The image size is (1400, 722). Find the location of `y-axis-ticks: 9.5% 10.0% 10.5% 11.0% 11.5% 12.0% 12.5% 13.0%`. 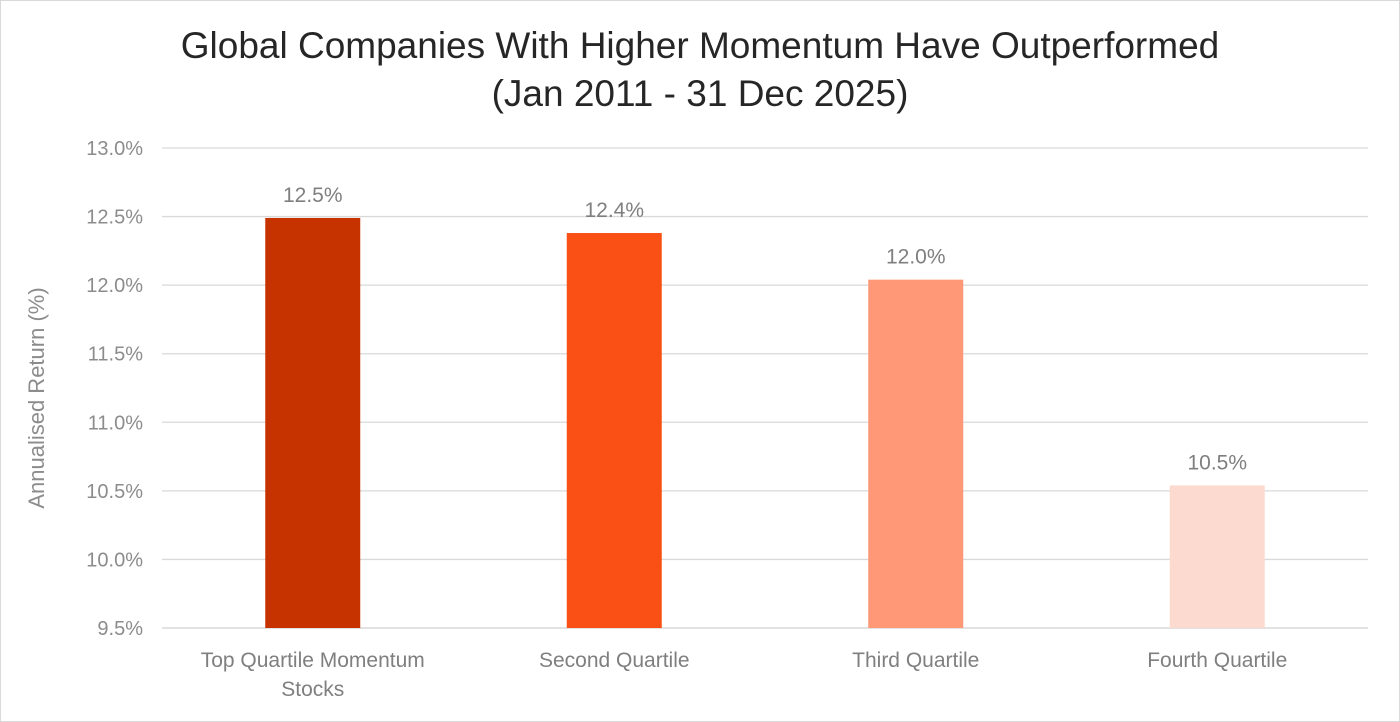

y-axis-ticks: 9.5% 10.0% 10.5% 11.0% 11.5% 12.0% 12.5% 13.0% is located at coordinates (114, 389).